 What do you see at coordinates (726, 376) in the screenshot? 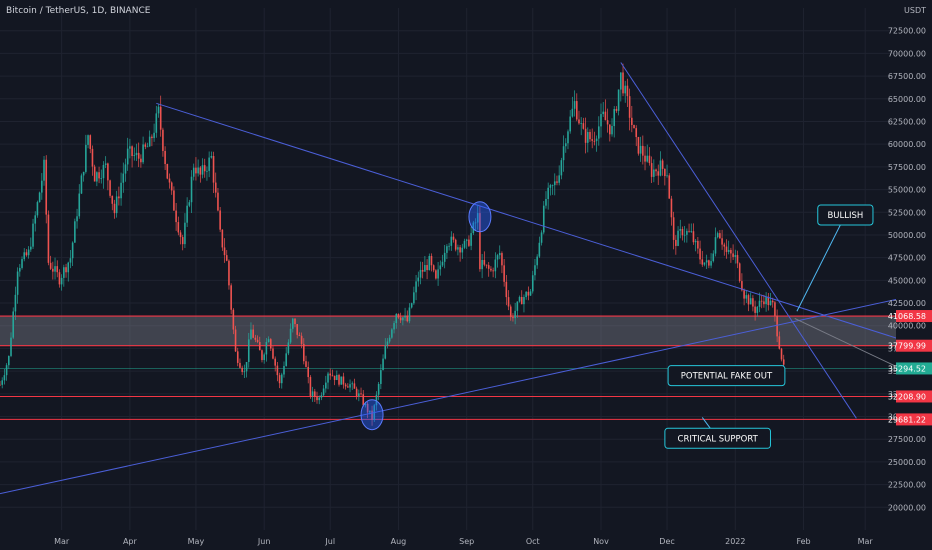
I see `annotation-box` at bounding box center [726, 376].